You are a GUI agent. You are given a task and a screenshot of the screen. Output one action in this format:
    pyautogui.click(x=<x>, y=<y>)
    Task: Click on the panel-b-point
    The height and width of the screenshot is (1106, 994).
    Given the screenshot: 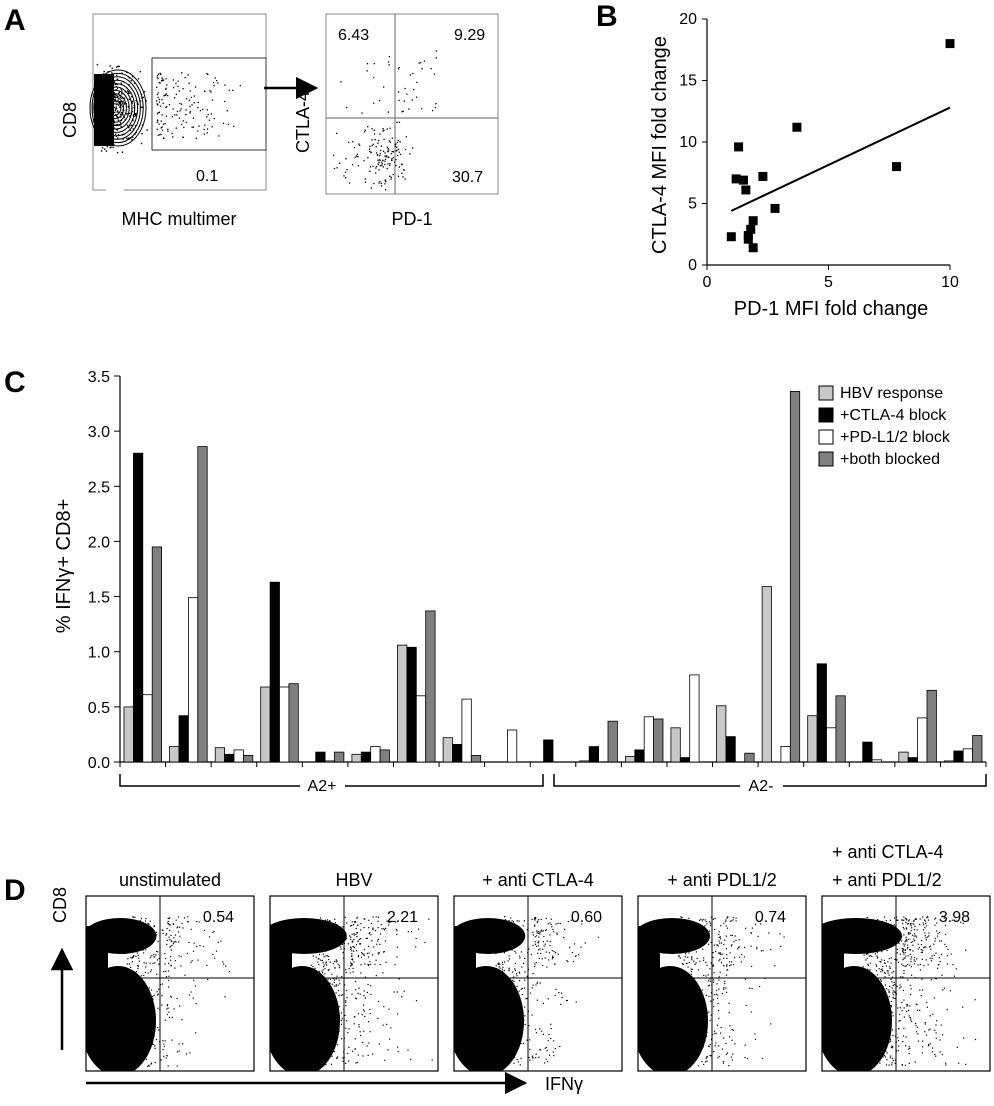 What is the action you would take?
    pyautogui.click(x=763, y=176)
    